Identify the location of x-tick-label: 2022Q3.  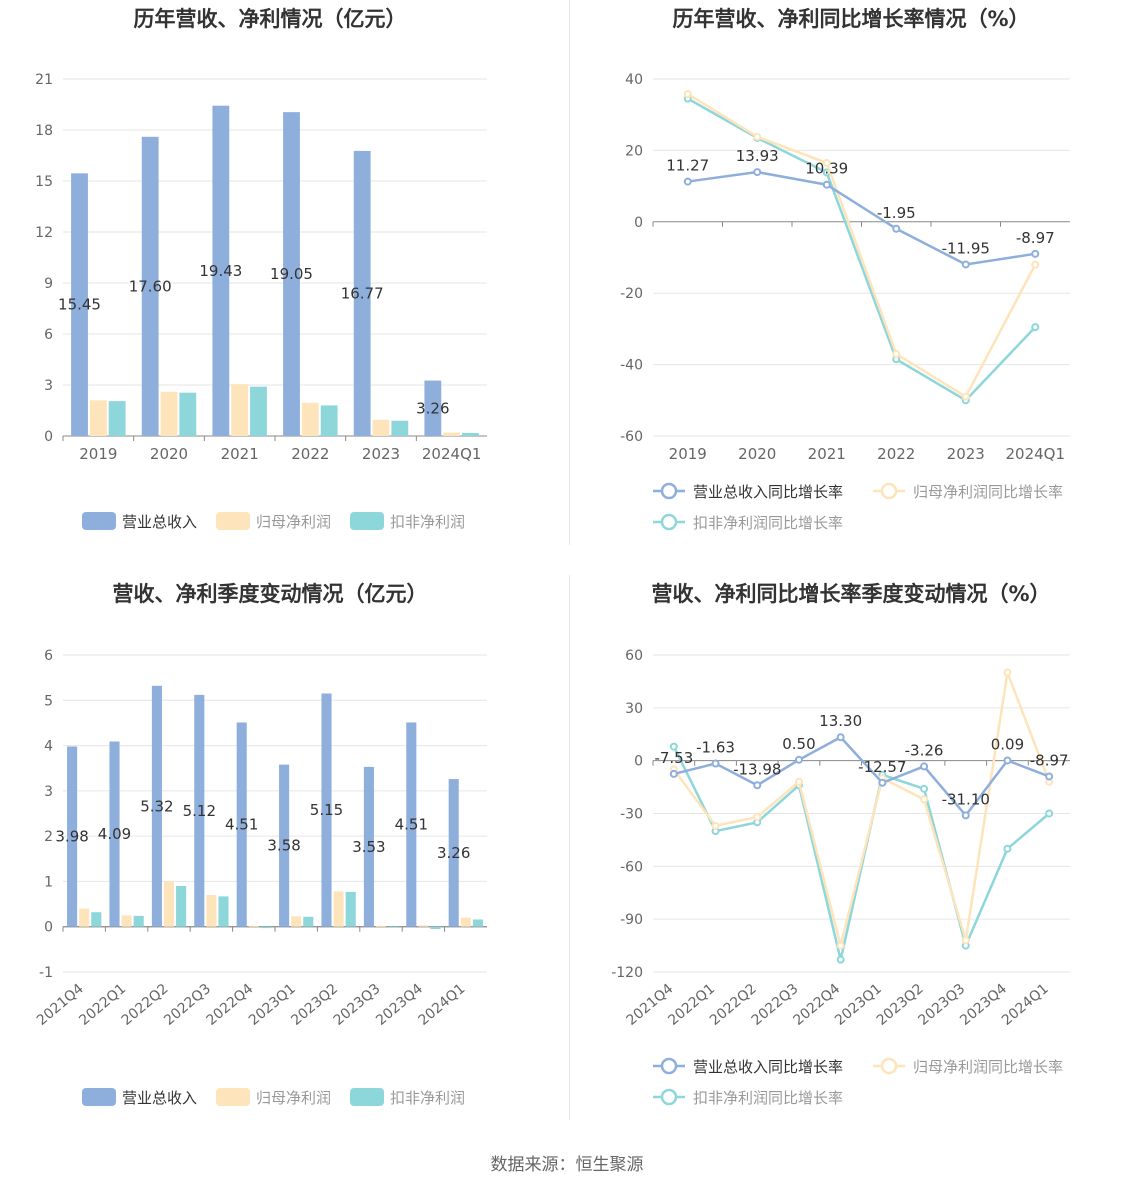
(187, 1005).